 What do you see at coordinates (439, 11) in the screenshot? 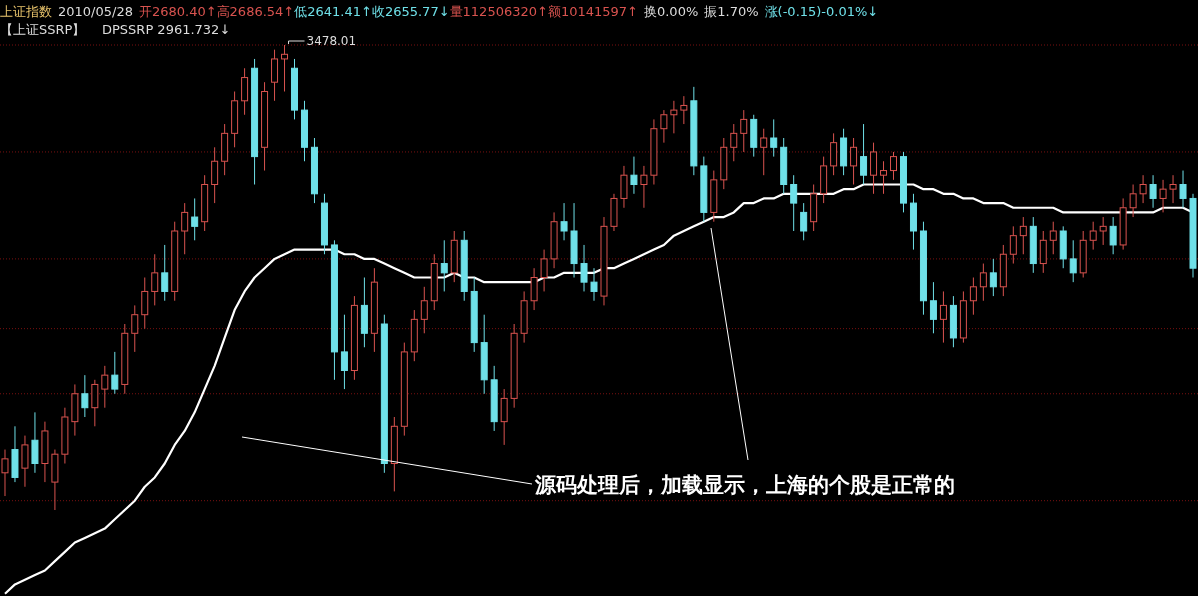
I see `header: 上证指数 2010/05/28 开2680.40↑高2686.54↑低2641.41↑收2655.77↓量112506320↑额10141597↑ 换0.00% 振1.70% 涨(-0.15)-0.01%↓` at bounding box center [439, 11].